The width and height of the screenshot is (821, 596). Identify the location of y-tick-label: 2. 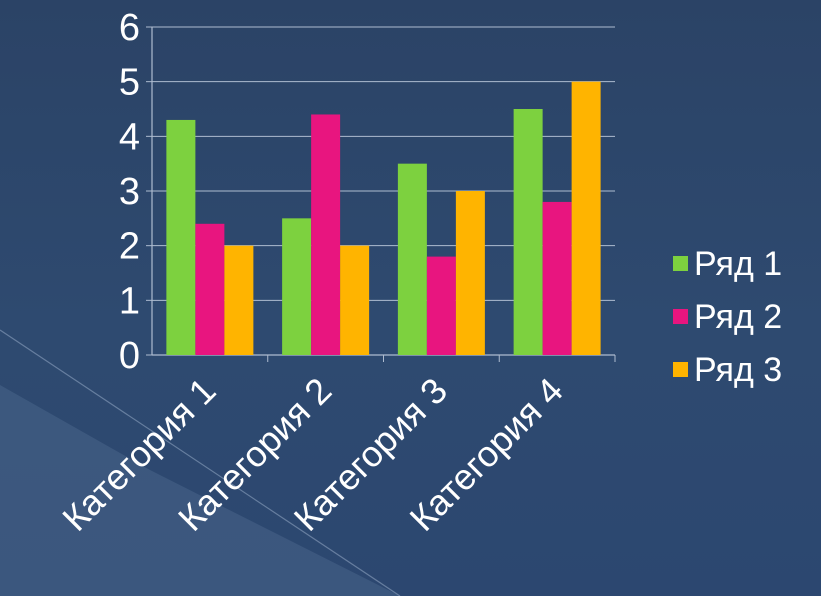
(129, 247).